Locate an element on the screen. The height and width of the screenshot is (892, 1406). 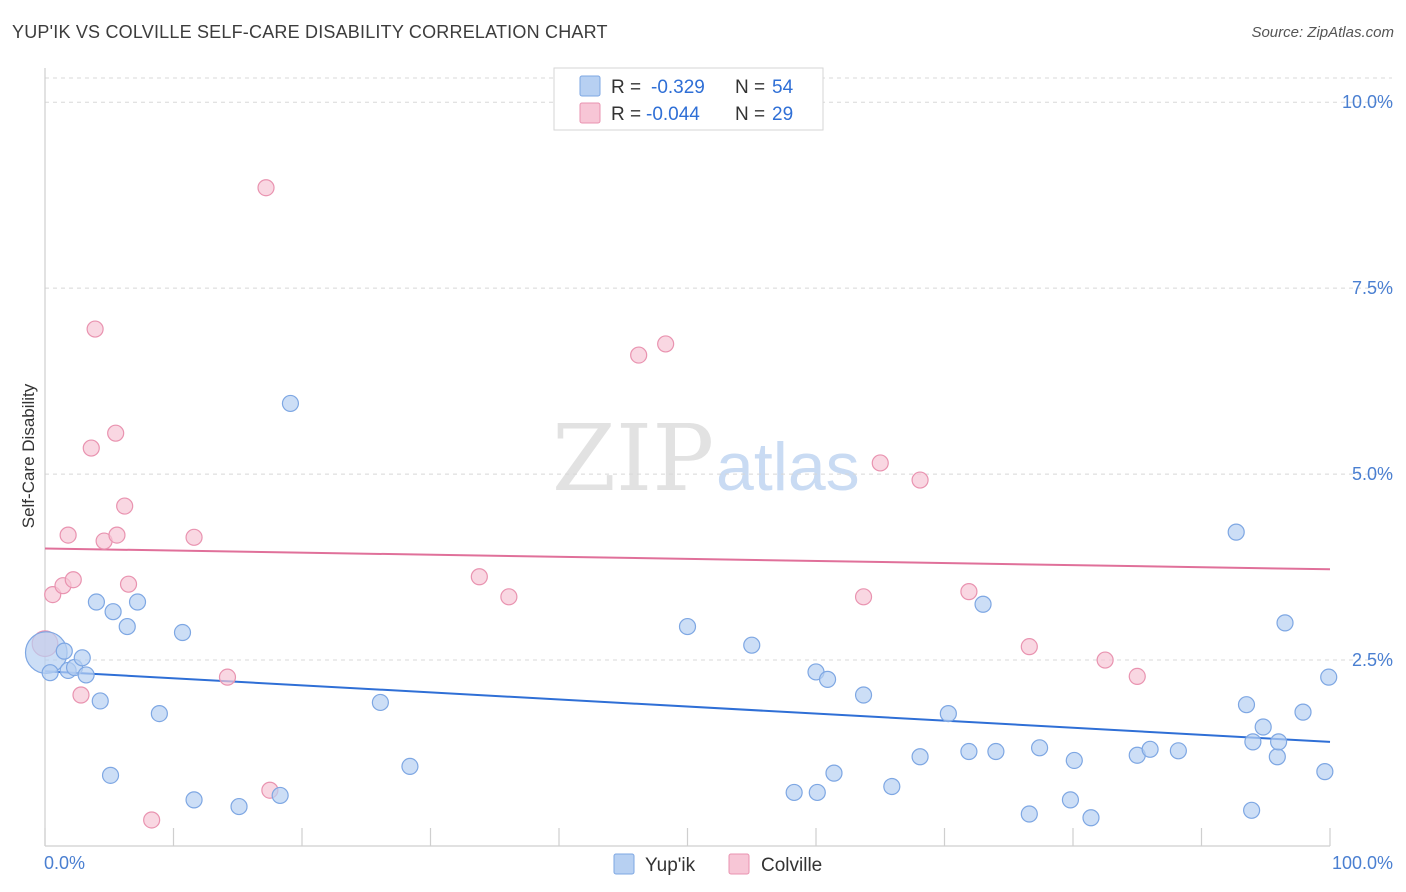
legend-swatch-colville is located at coordinates (590, 113).